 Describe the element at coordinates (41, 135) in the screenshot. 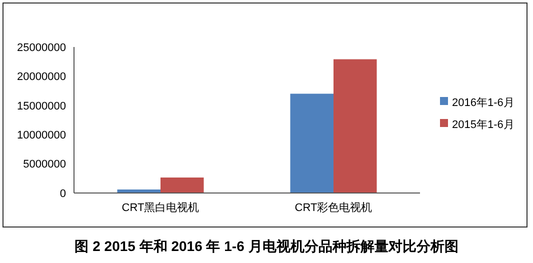

I see `y-tick-label: 10000000` at that location.